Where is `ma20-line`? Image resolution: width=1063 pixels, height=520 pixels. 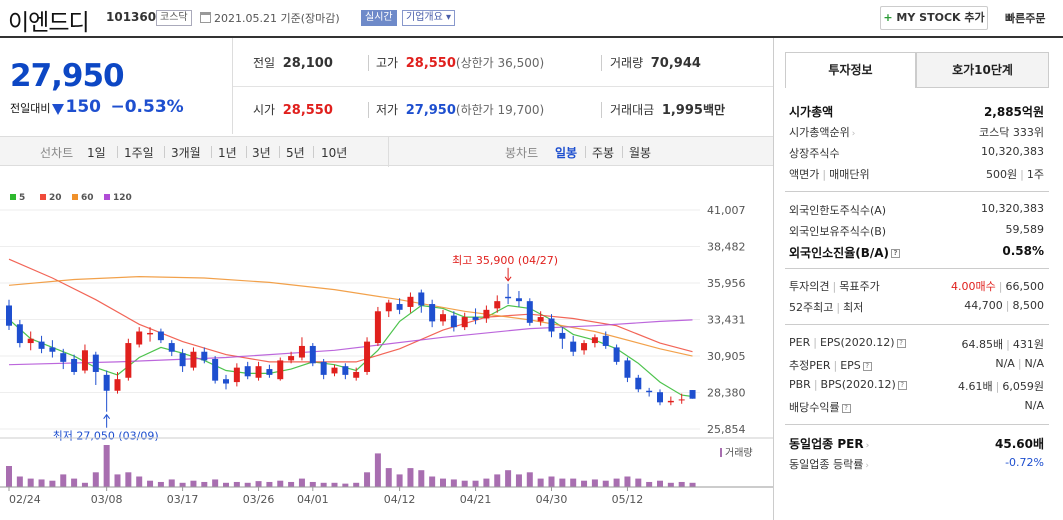
ma20-line is located at coordinates (350, 310).